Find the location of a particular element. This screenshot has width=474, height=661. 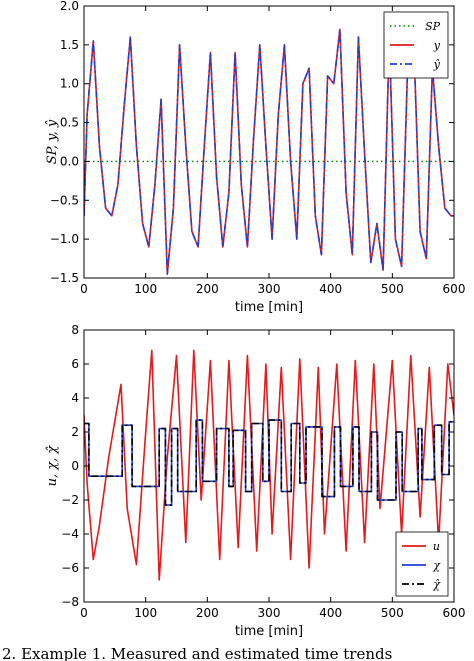

legend-label: χ̂ is located at coordinates (436, 584).